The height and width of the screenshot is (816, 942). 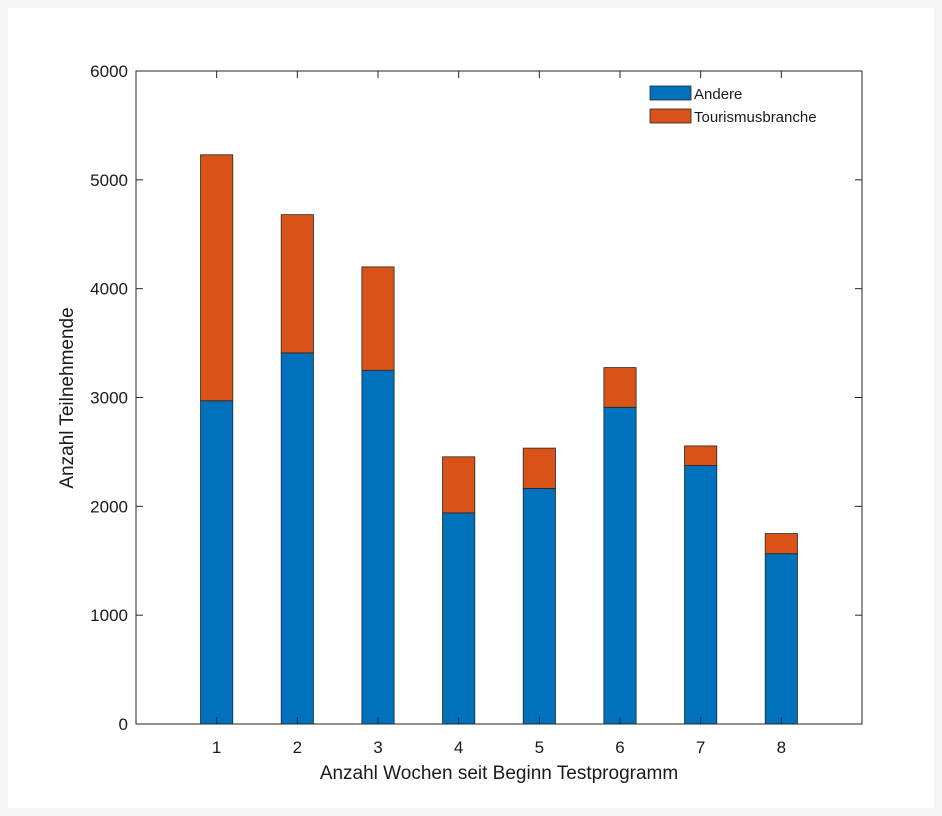 What do you see at coordinates (700, 747) in the screenshot?
I see `x-tick-label: 7` at bounding box center [700, 747].